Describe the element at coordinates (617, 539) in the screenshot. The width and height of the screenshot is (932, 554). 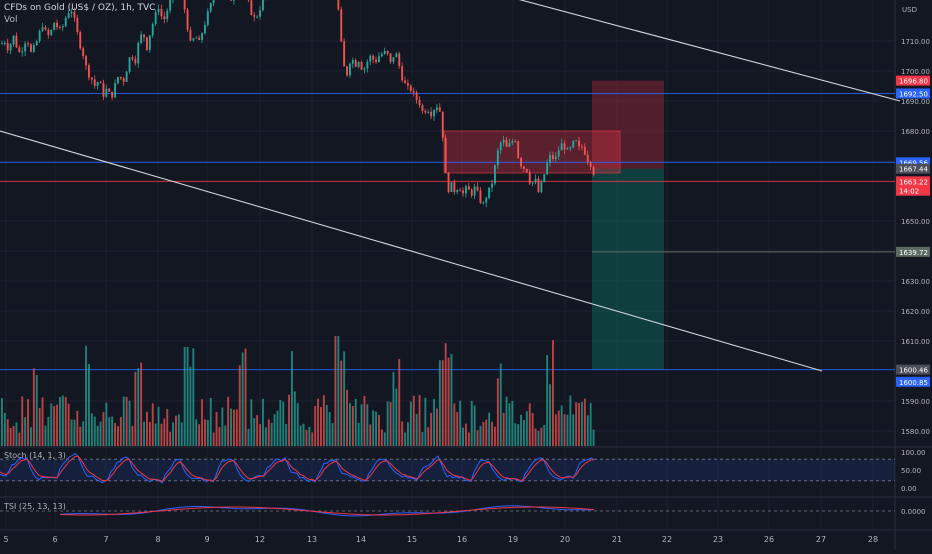
I see `time-tick-label: 21` at that location.